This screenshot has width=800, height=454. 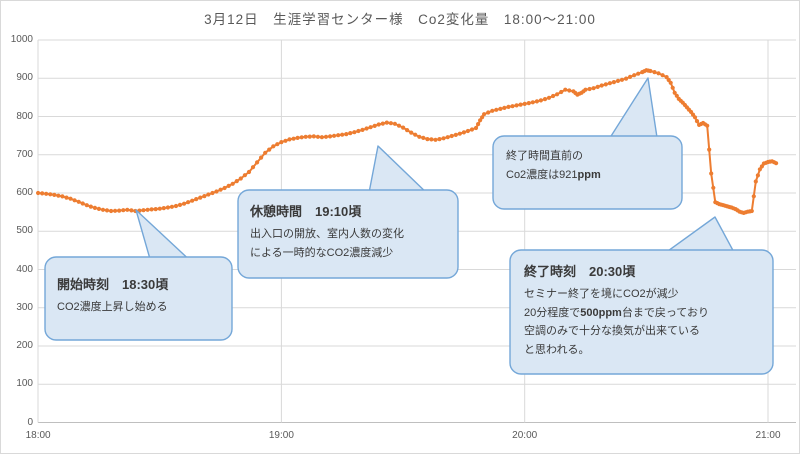 I want to click on callout-end-box, so click(x=641, y=312).